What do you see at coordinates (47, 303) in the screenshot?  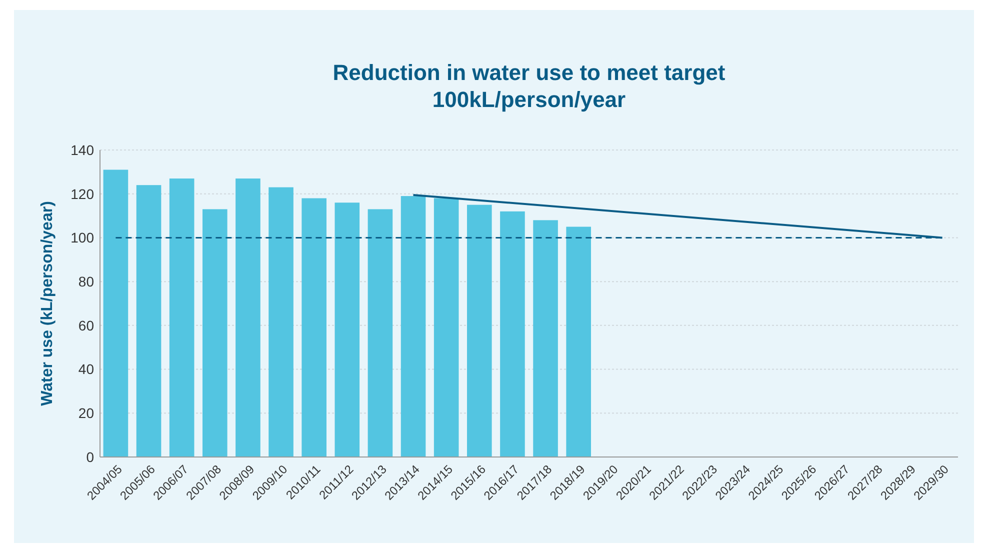 I see `y-axis-title: Water use (kL/person/year)` at bounding box center [47, 303].